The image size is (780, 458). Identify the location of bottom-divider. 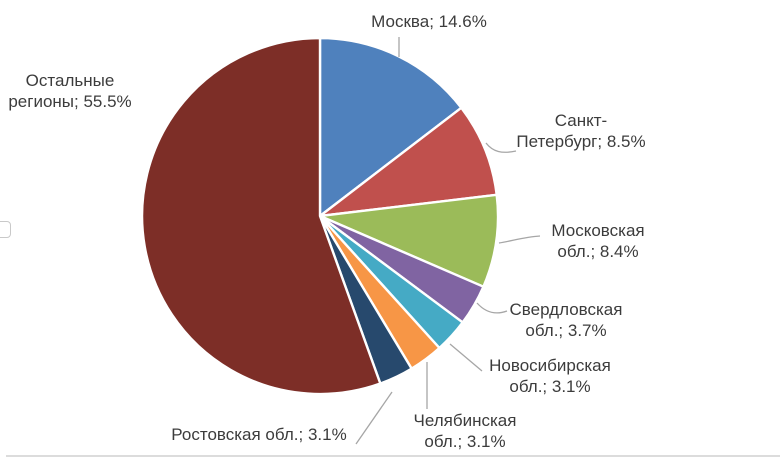
(393, 456).